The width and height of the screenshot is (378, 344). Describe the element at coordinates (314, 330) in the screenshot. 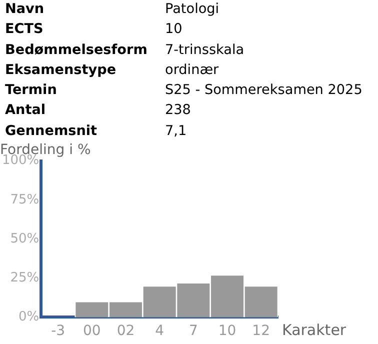

I see `x-axis-title: Karakter` at that location.